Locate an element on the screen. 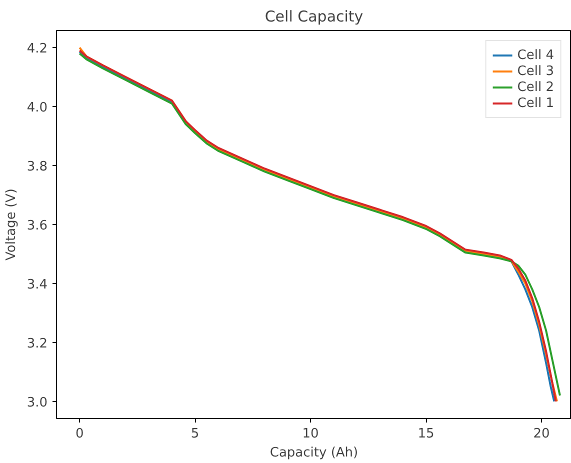 The height and width of the screenshot is (463, 571). y-tick-label: 4.0 is located at coordinates (37, 108).